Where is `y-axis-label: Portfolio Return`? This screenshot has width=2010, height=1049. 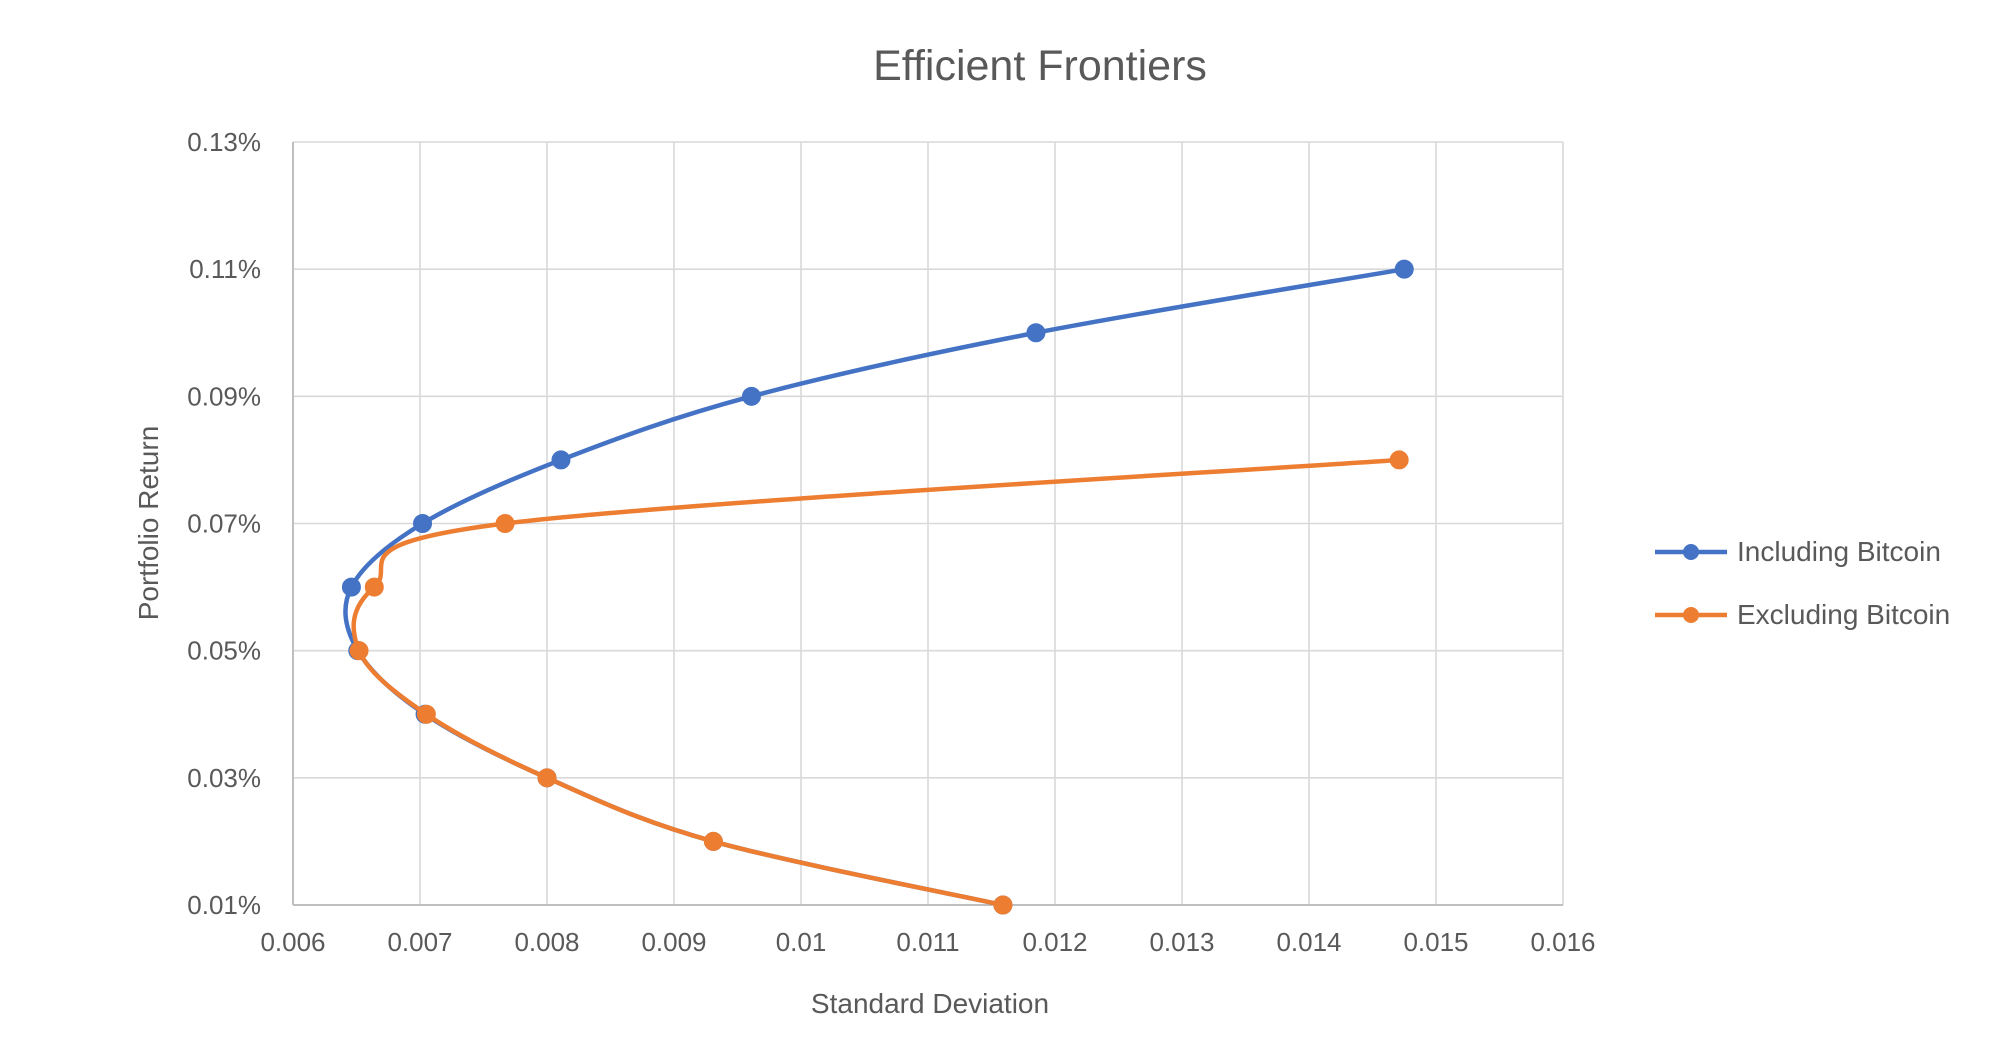 y-axis-label: Portfolio Return is located at coordinates (148, 523).